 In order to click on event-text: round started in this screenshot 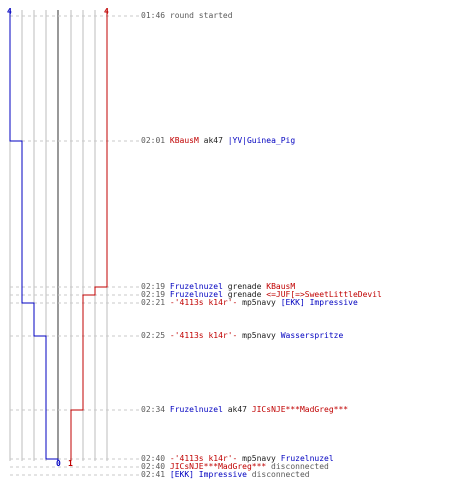, I will do `click(201, 15)`.